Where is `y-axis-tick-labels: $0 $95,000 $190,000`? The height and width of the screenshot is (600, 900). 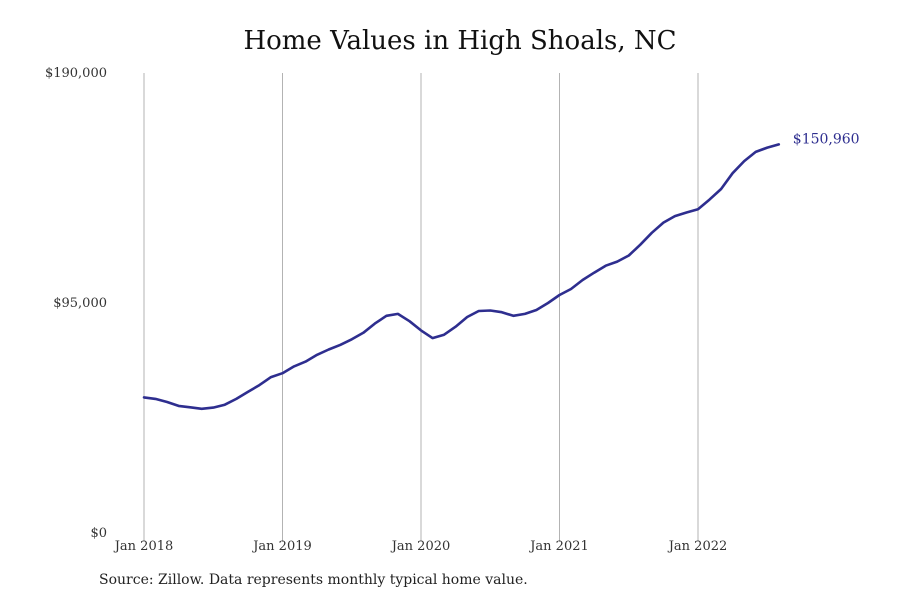 y-axis-tick-labels: $0 $95,000 $190,000 is located at coordinates (76, 303).